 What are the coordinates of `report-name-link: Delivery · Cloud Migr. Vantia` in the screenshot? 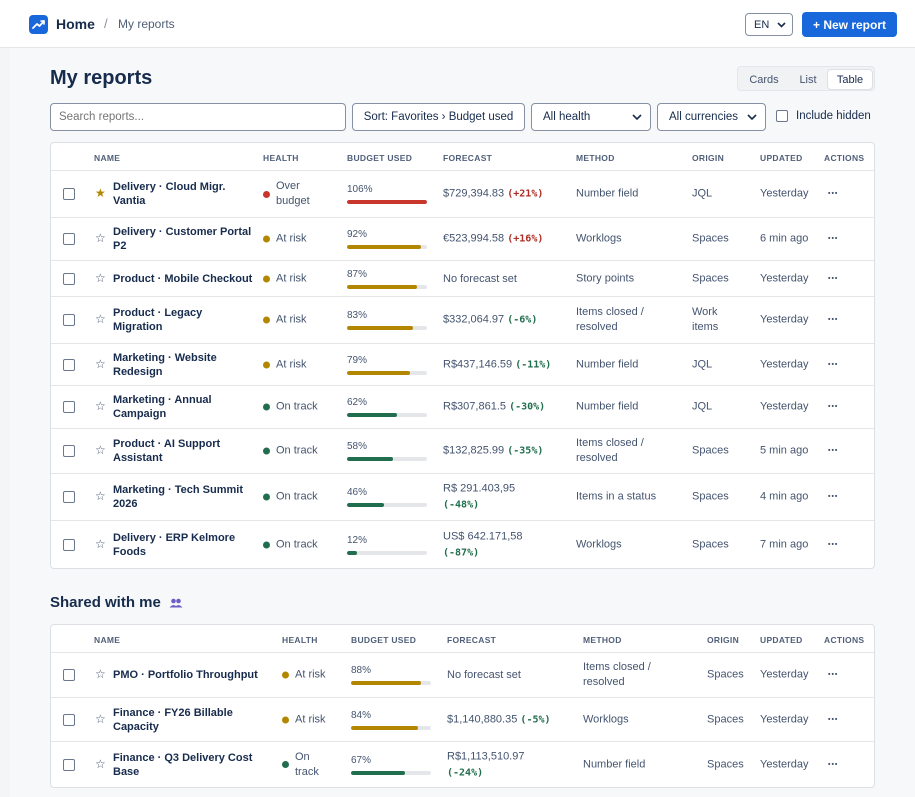 It's located at (169, 194).